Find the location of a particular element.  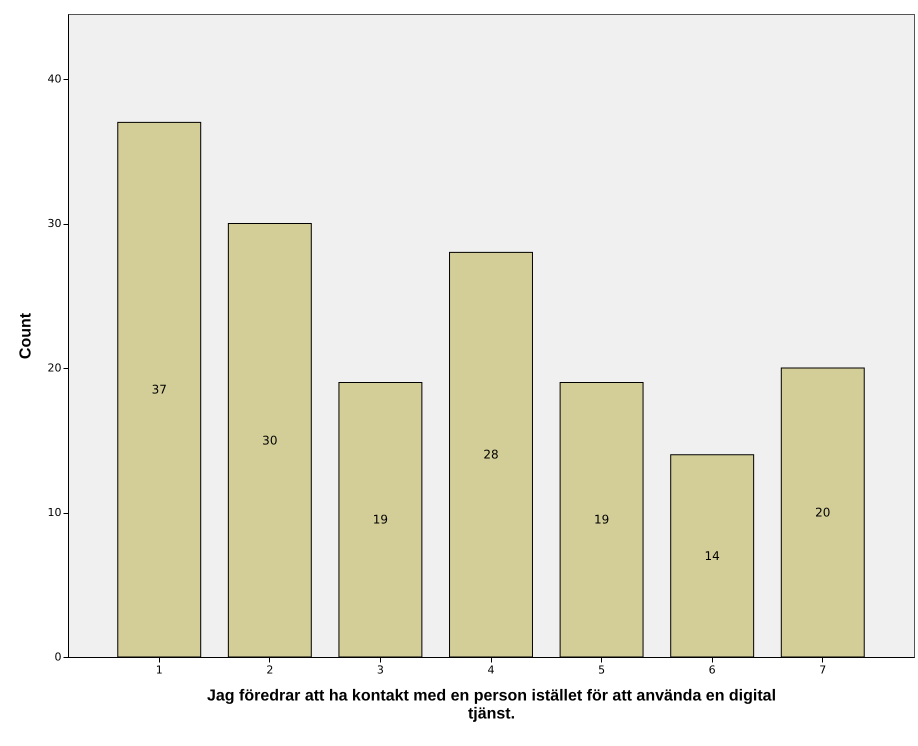

data-label: 14 is located at coordinates (712, 555).